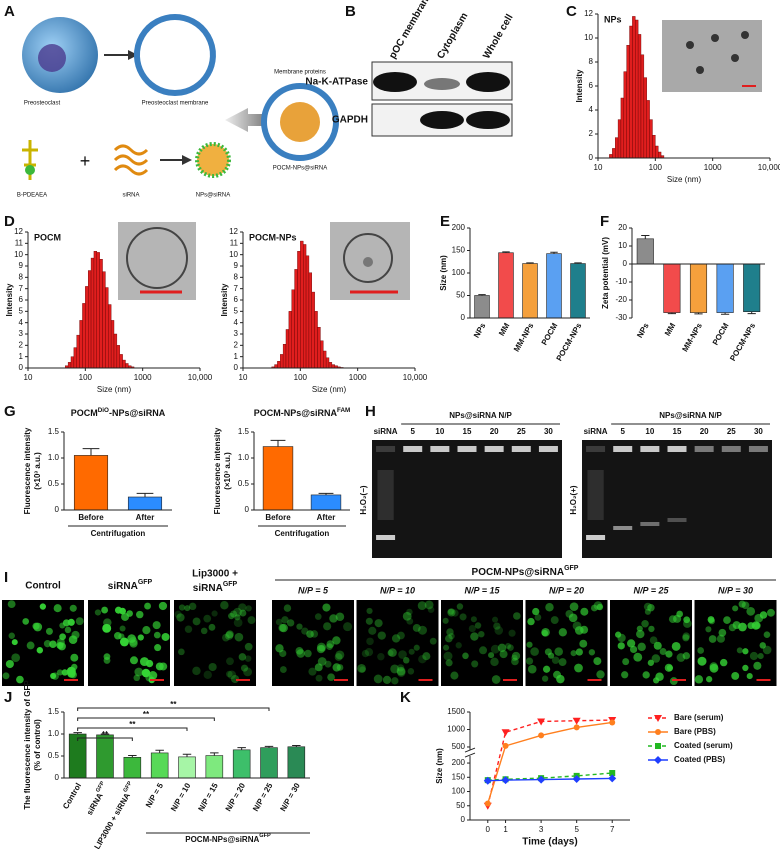 The image size is (780, 849). Describe the element at coordinates (494, 431) in the screenshot. I see `lane-label: 20` at that location.